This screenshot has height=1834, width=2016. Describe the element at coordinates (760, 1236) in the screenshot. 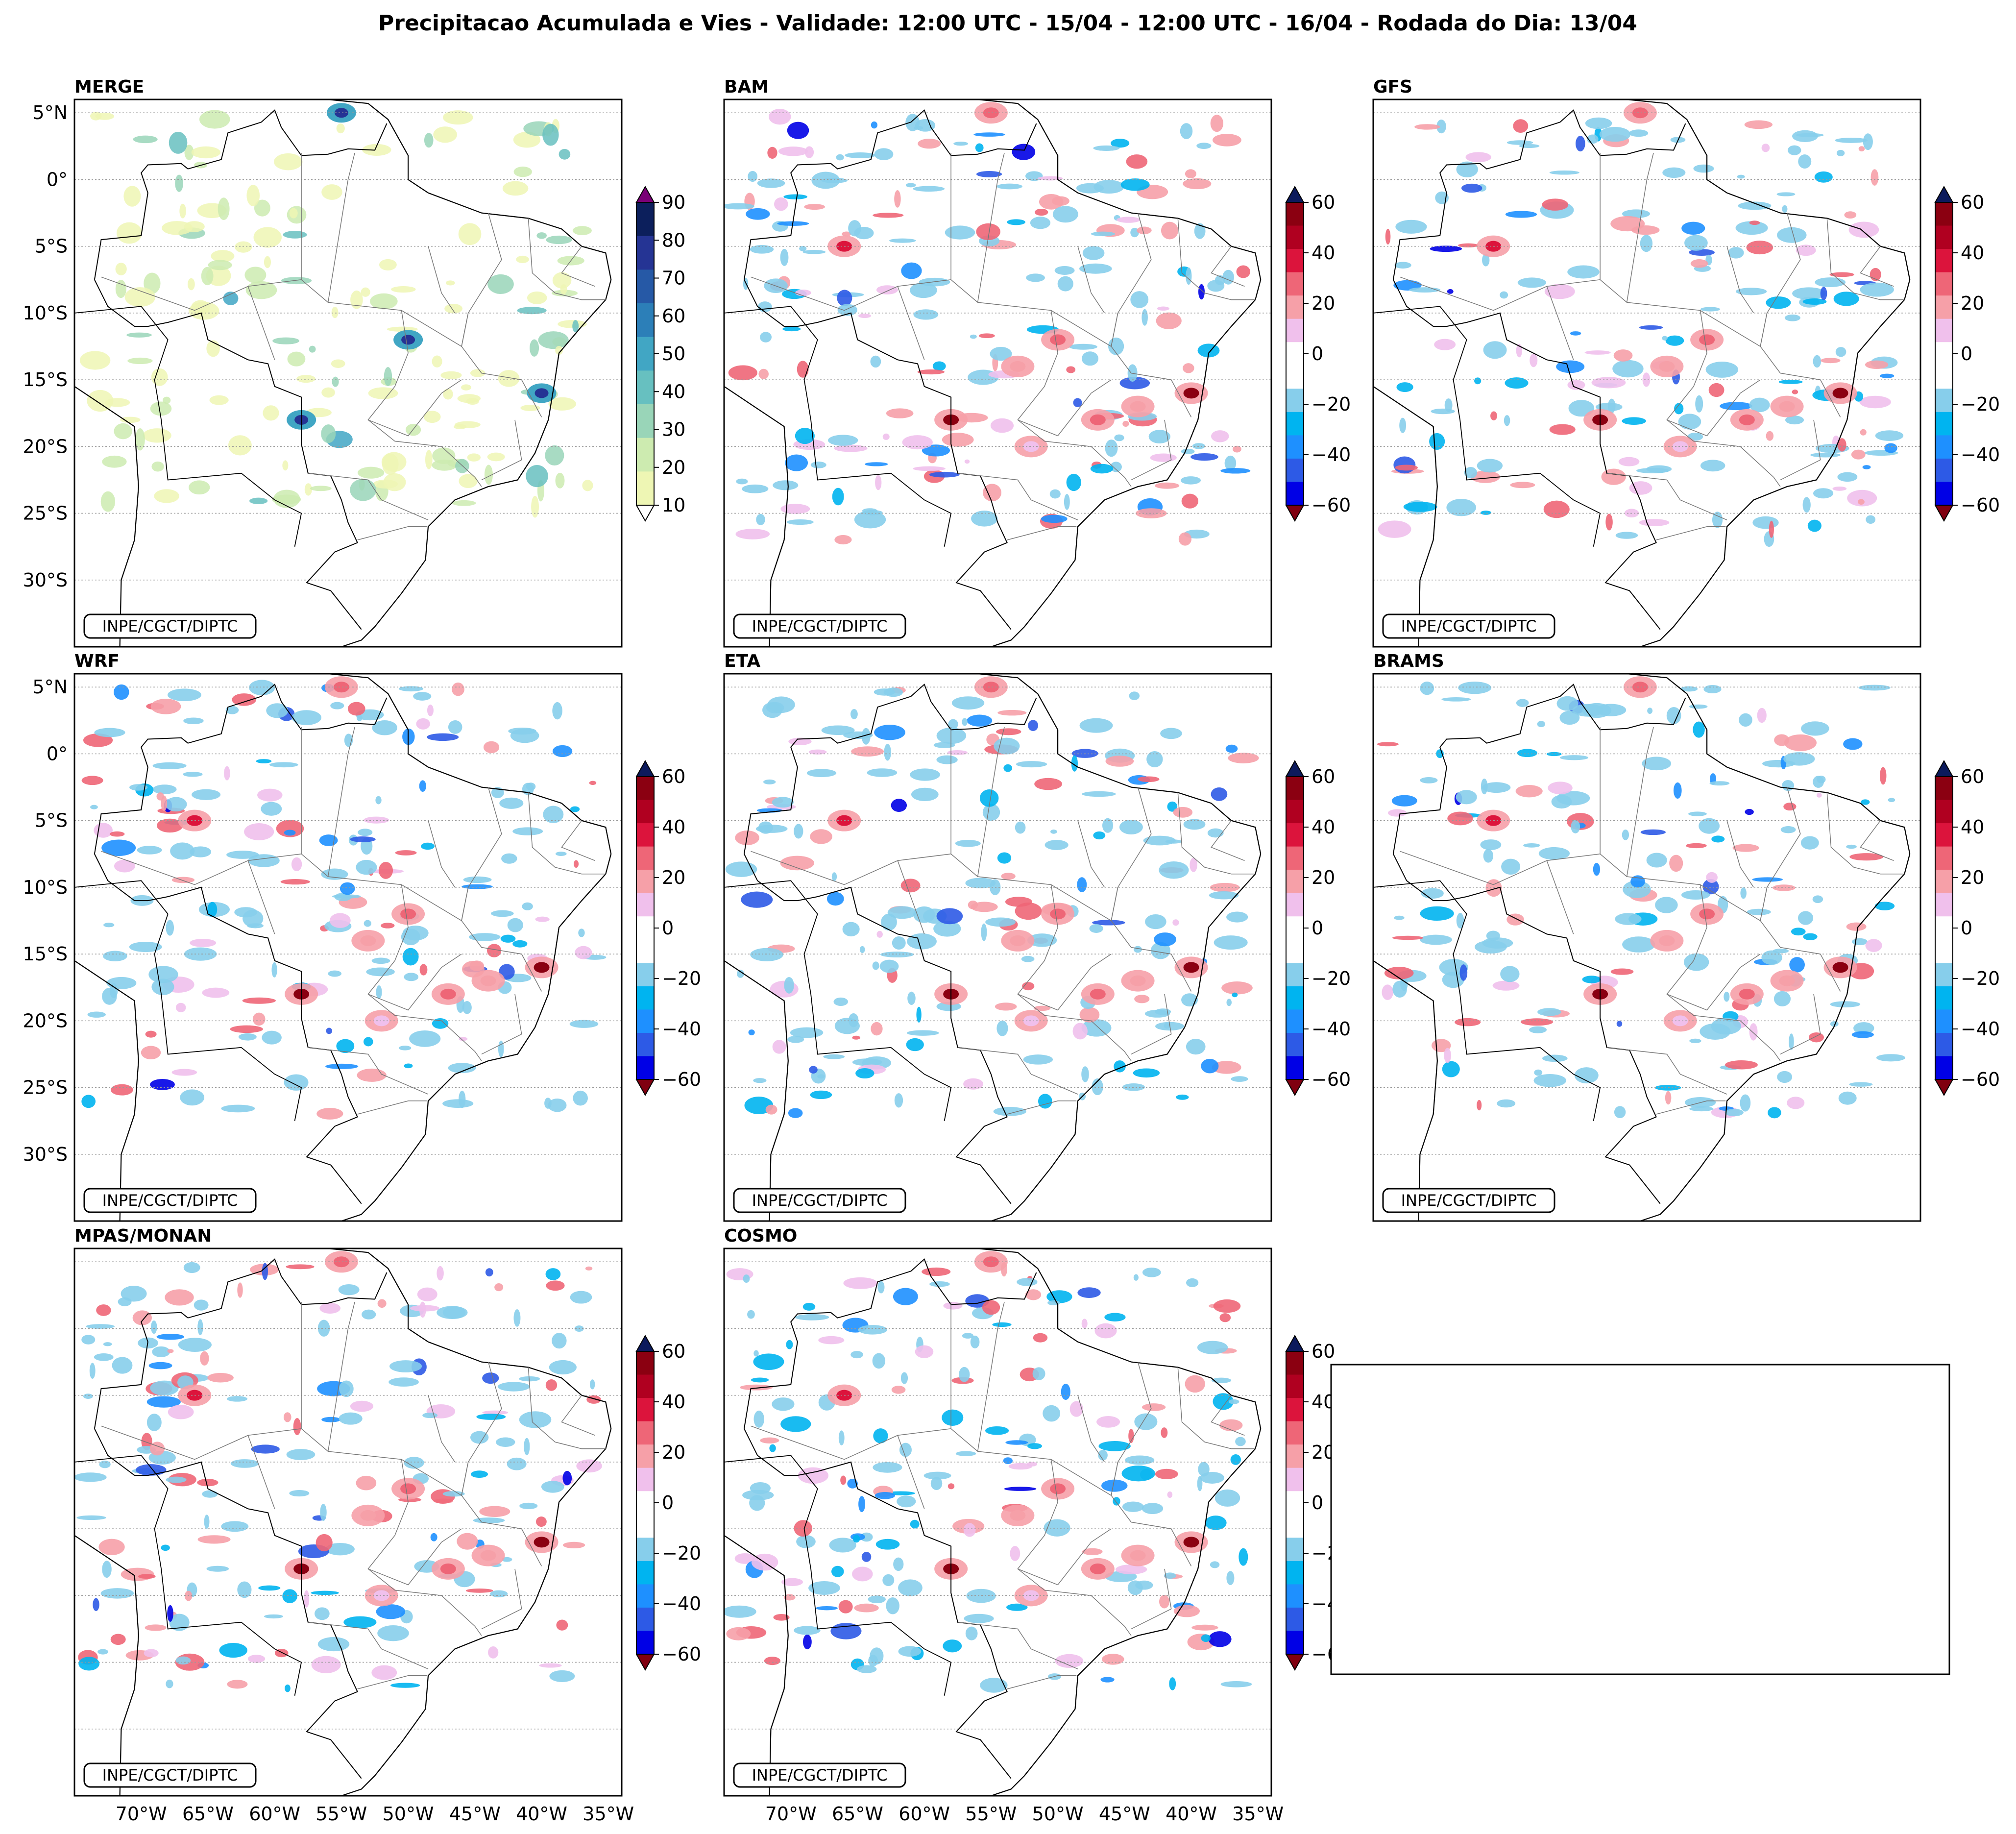

I see `panel-title: COSMO` at that location.